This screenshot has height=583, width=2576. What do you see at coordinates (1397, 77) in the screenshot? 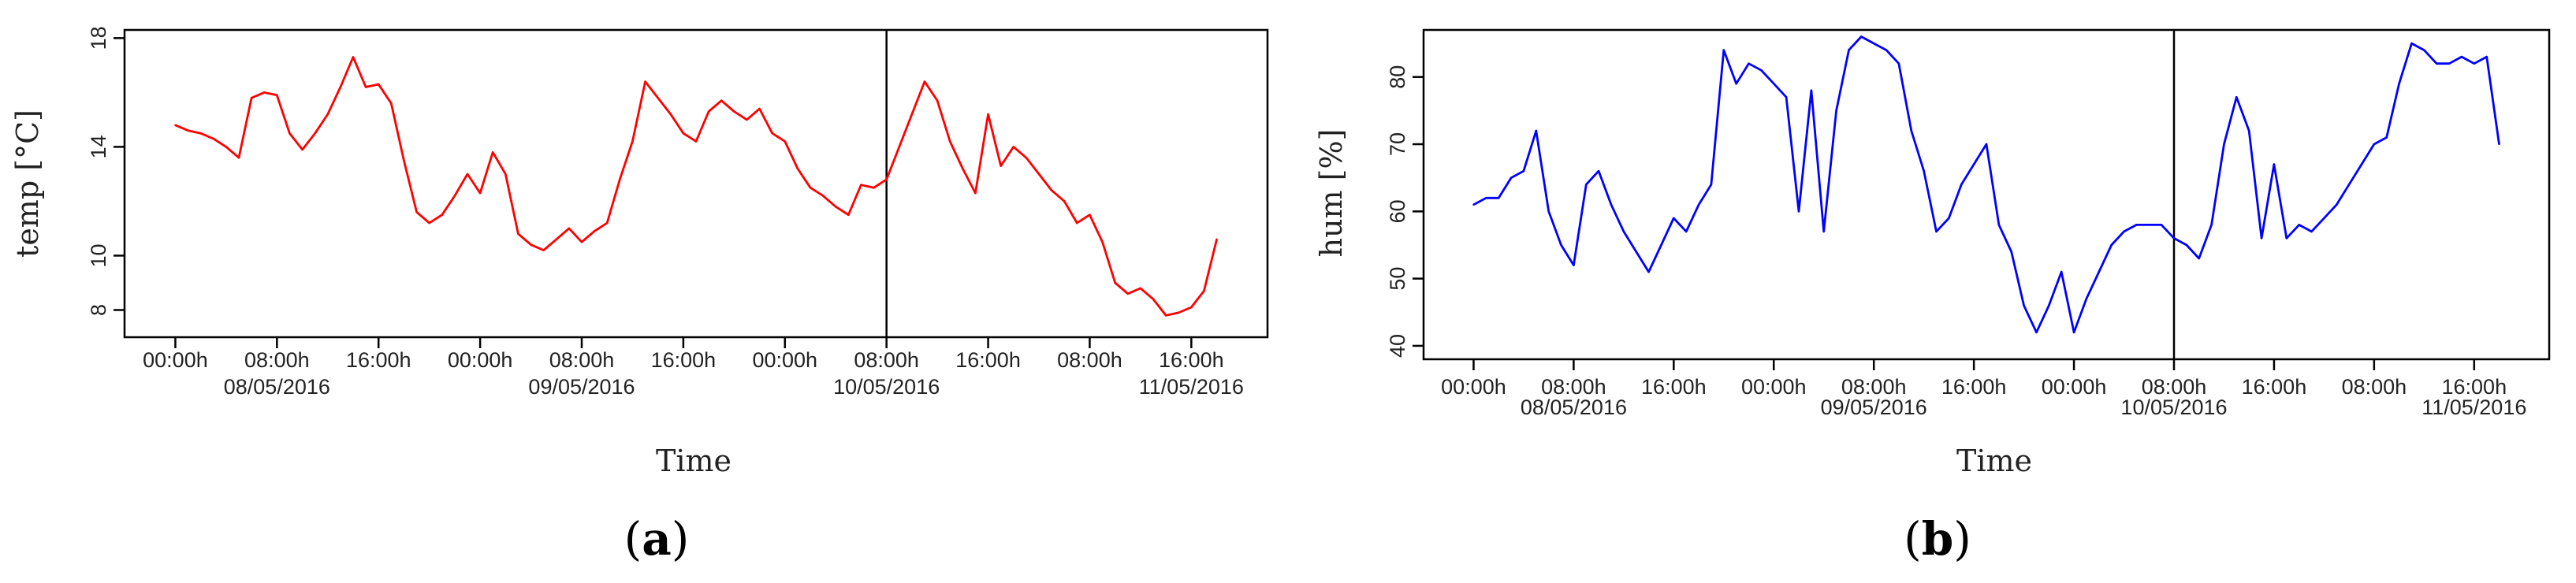
I see `y-tick-label: 80` at bounding box center [1397, 77].